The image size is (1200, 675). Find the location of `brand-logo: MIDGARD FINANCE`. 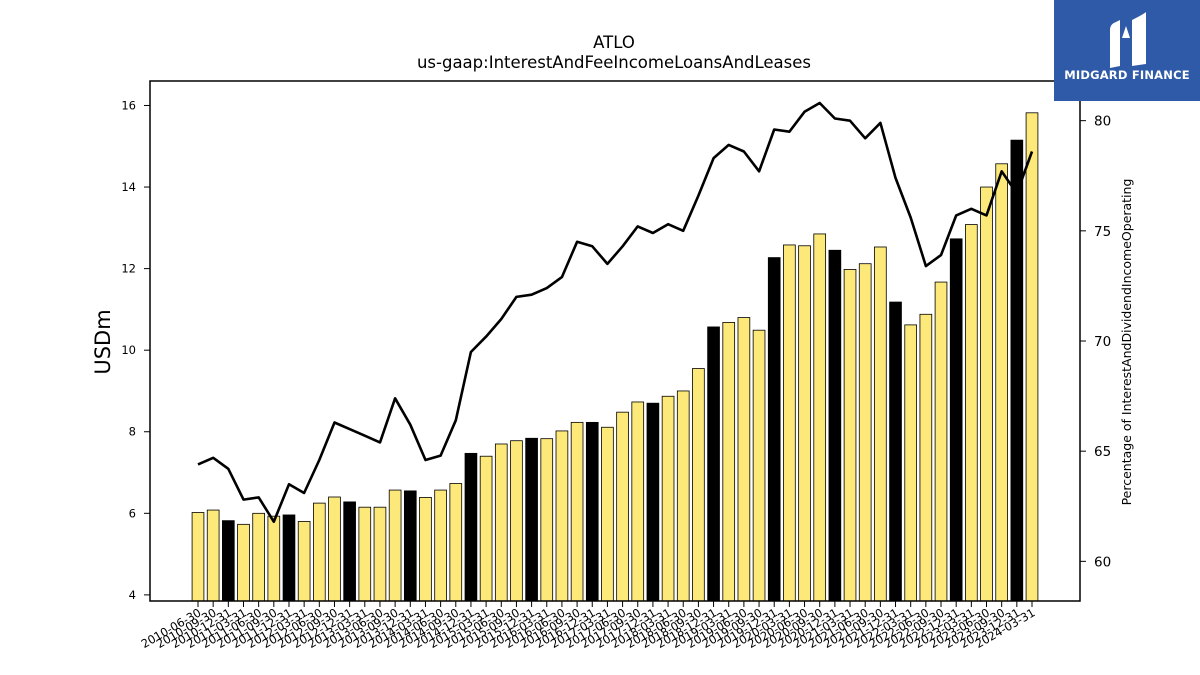

brand-logo: MIDGARD FINANCE is located at coordinates (1127, 50).